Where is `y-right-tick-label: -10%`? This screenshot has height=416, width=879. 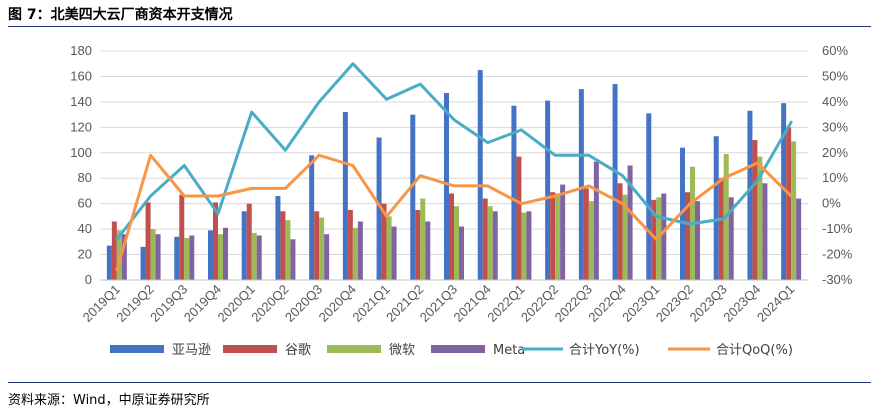 y-right-tick-label: -10% is located at coordinates (837, 228).